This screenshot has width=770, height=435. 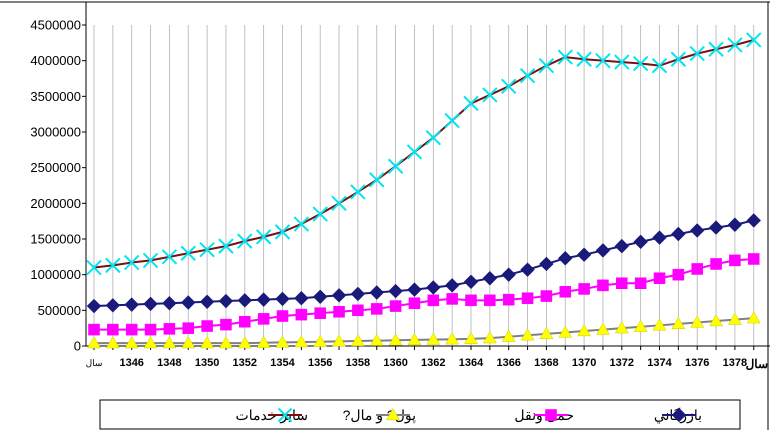 What do you see at coordinates (55, 203) in the screenshot?
I see `y-tick-label: 2000000` at bounding box center [55, 203].